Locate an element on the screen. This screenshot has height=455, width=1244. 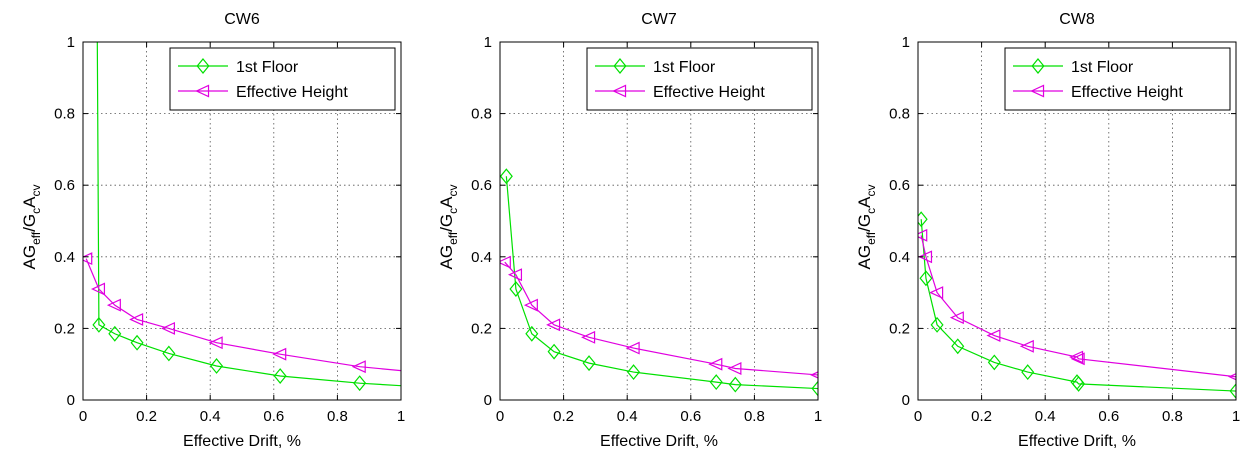
y-axis-label-c: c is located at coordinates (871, 211).